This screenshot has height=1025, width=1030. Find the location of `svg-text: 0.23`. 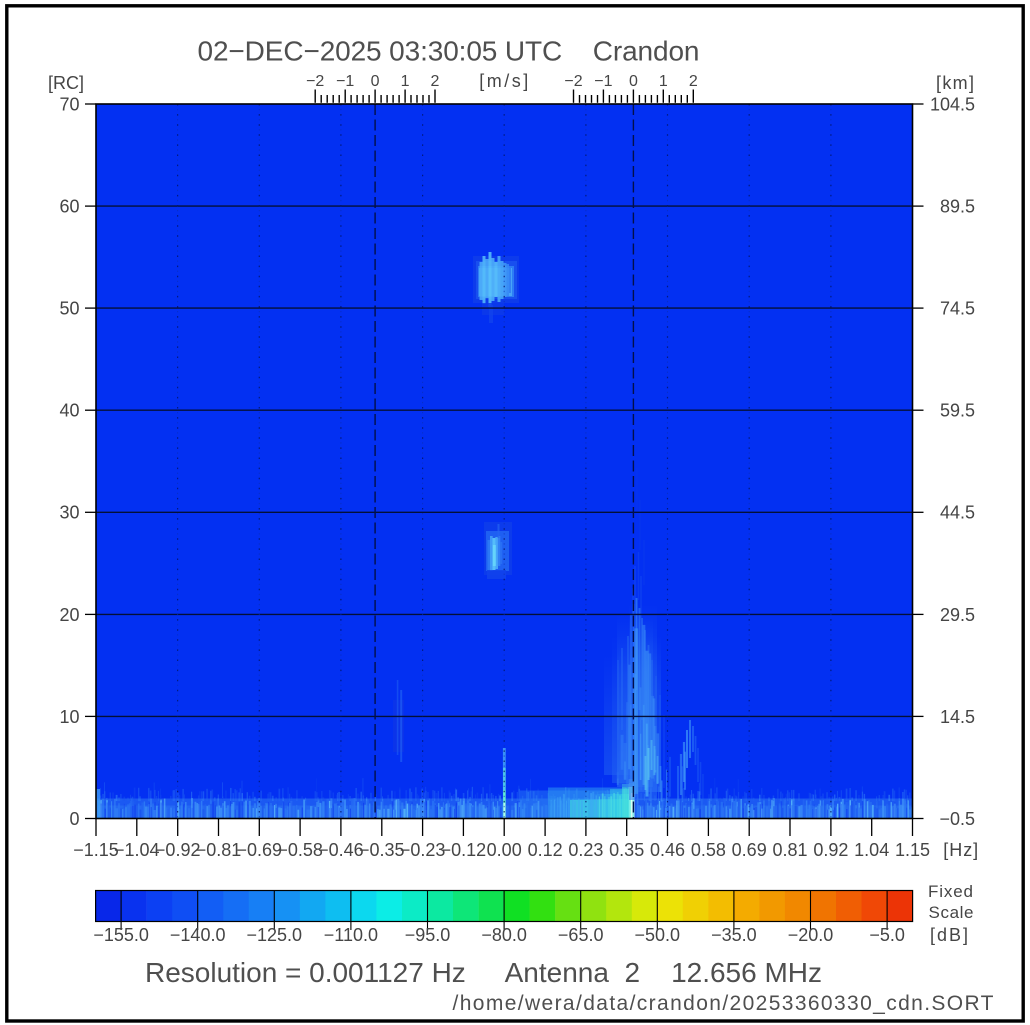

svg-text: 0.23 is located at coordinates (585, 850).